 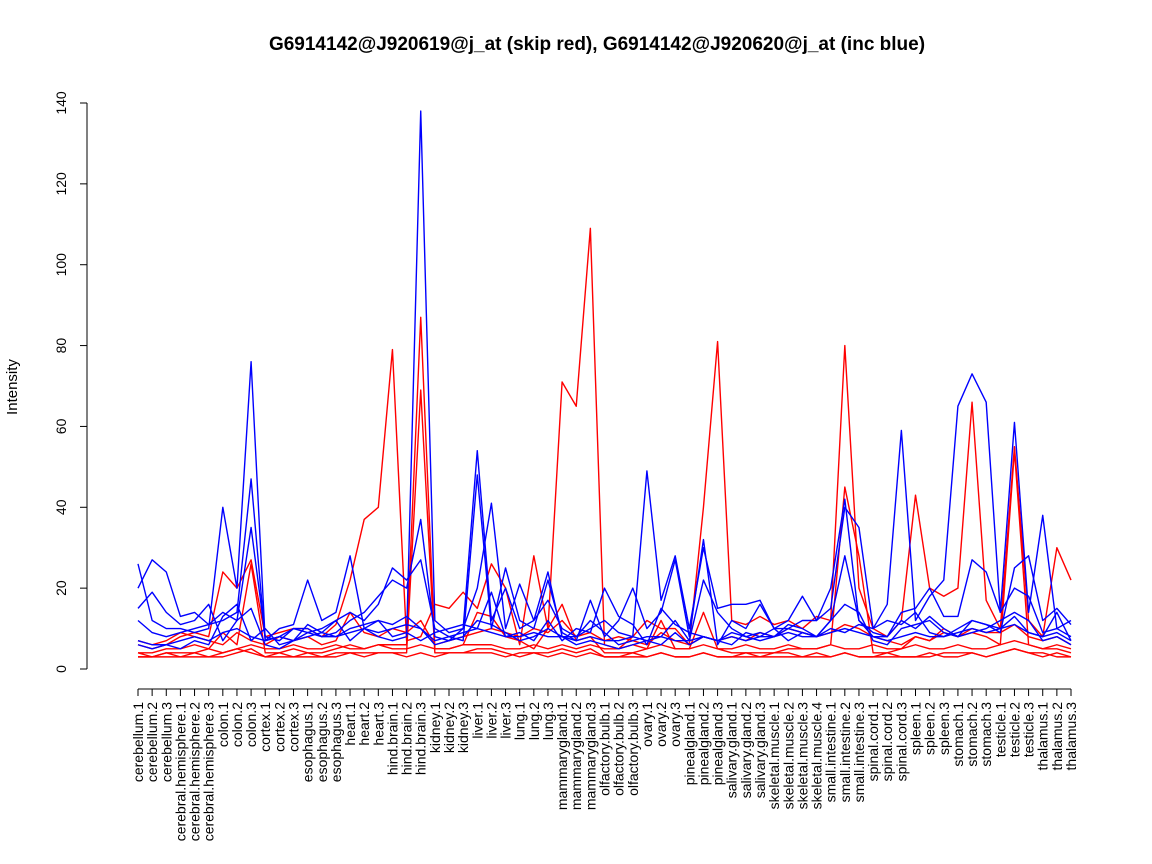 I want to click on x-tick-label: ovary.3, so click(x=675, y=724).